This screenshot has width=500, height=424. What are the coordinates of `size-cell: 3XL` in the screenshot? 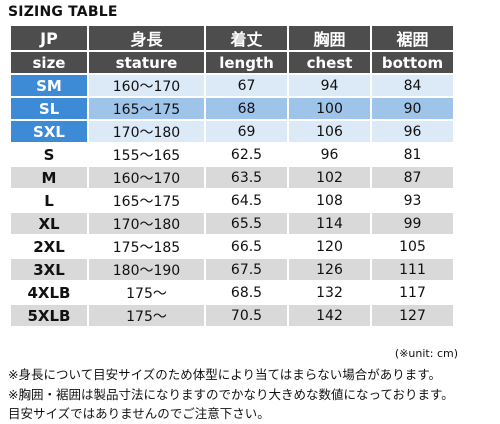 It's located at (49, 269).